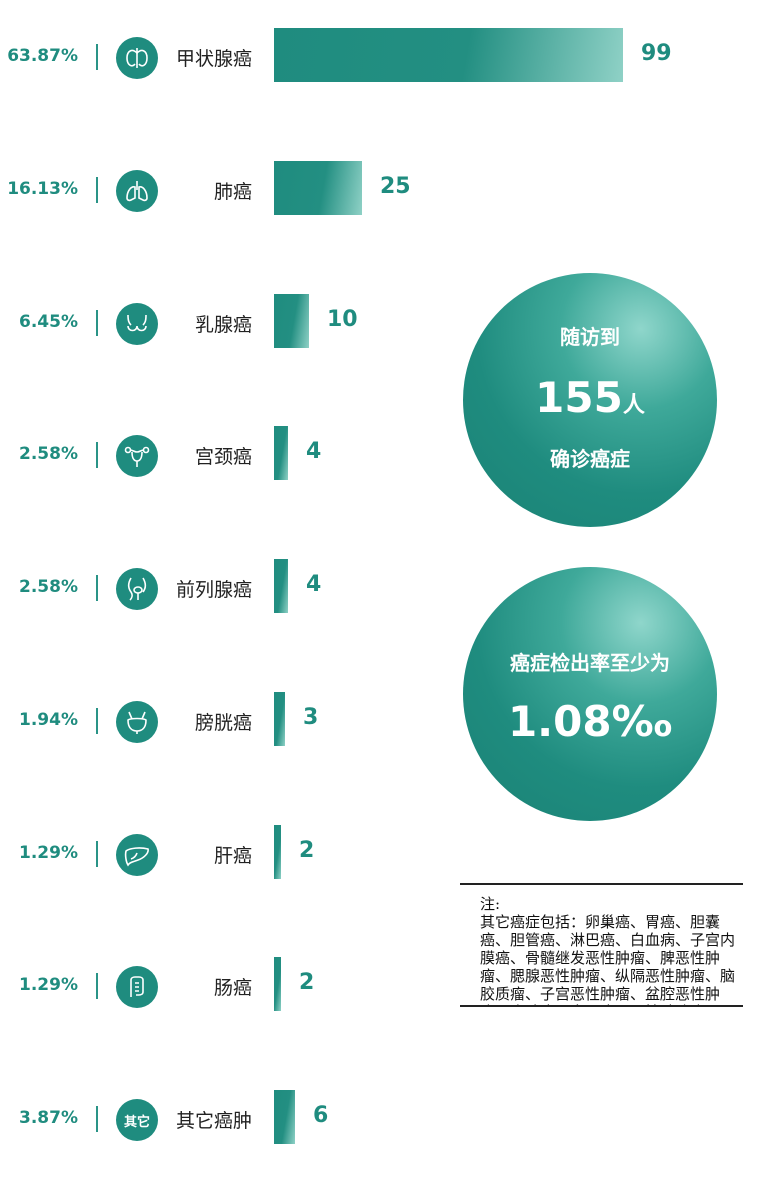 The height and width of the screenshot is (1179, 783). I want to click on category-label: 甲状腺癌, so click(213, 59).